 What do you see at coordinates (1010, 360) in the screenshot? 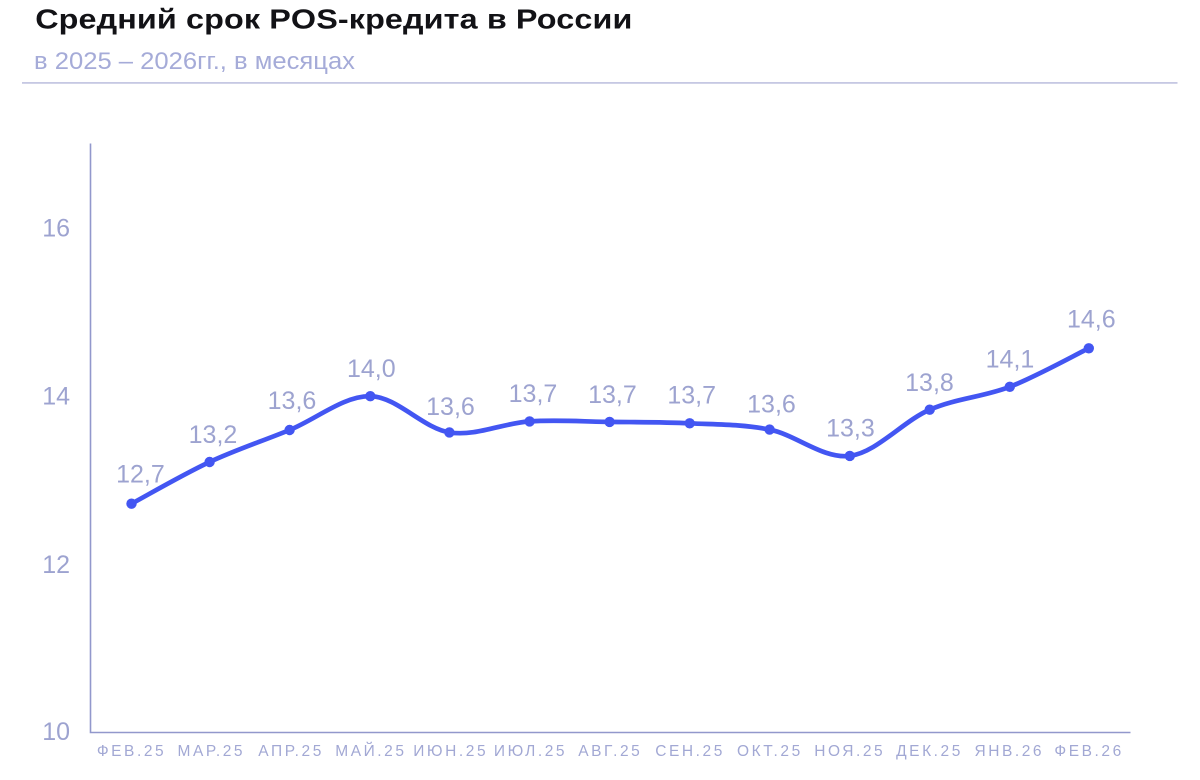
I see `svg-text: 14,1` at bounding box center [1010, 360].